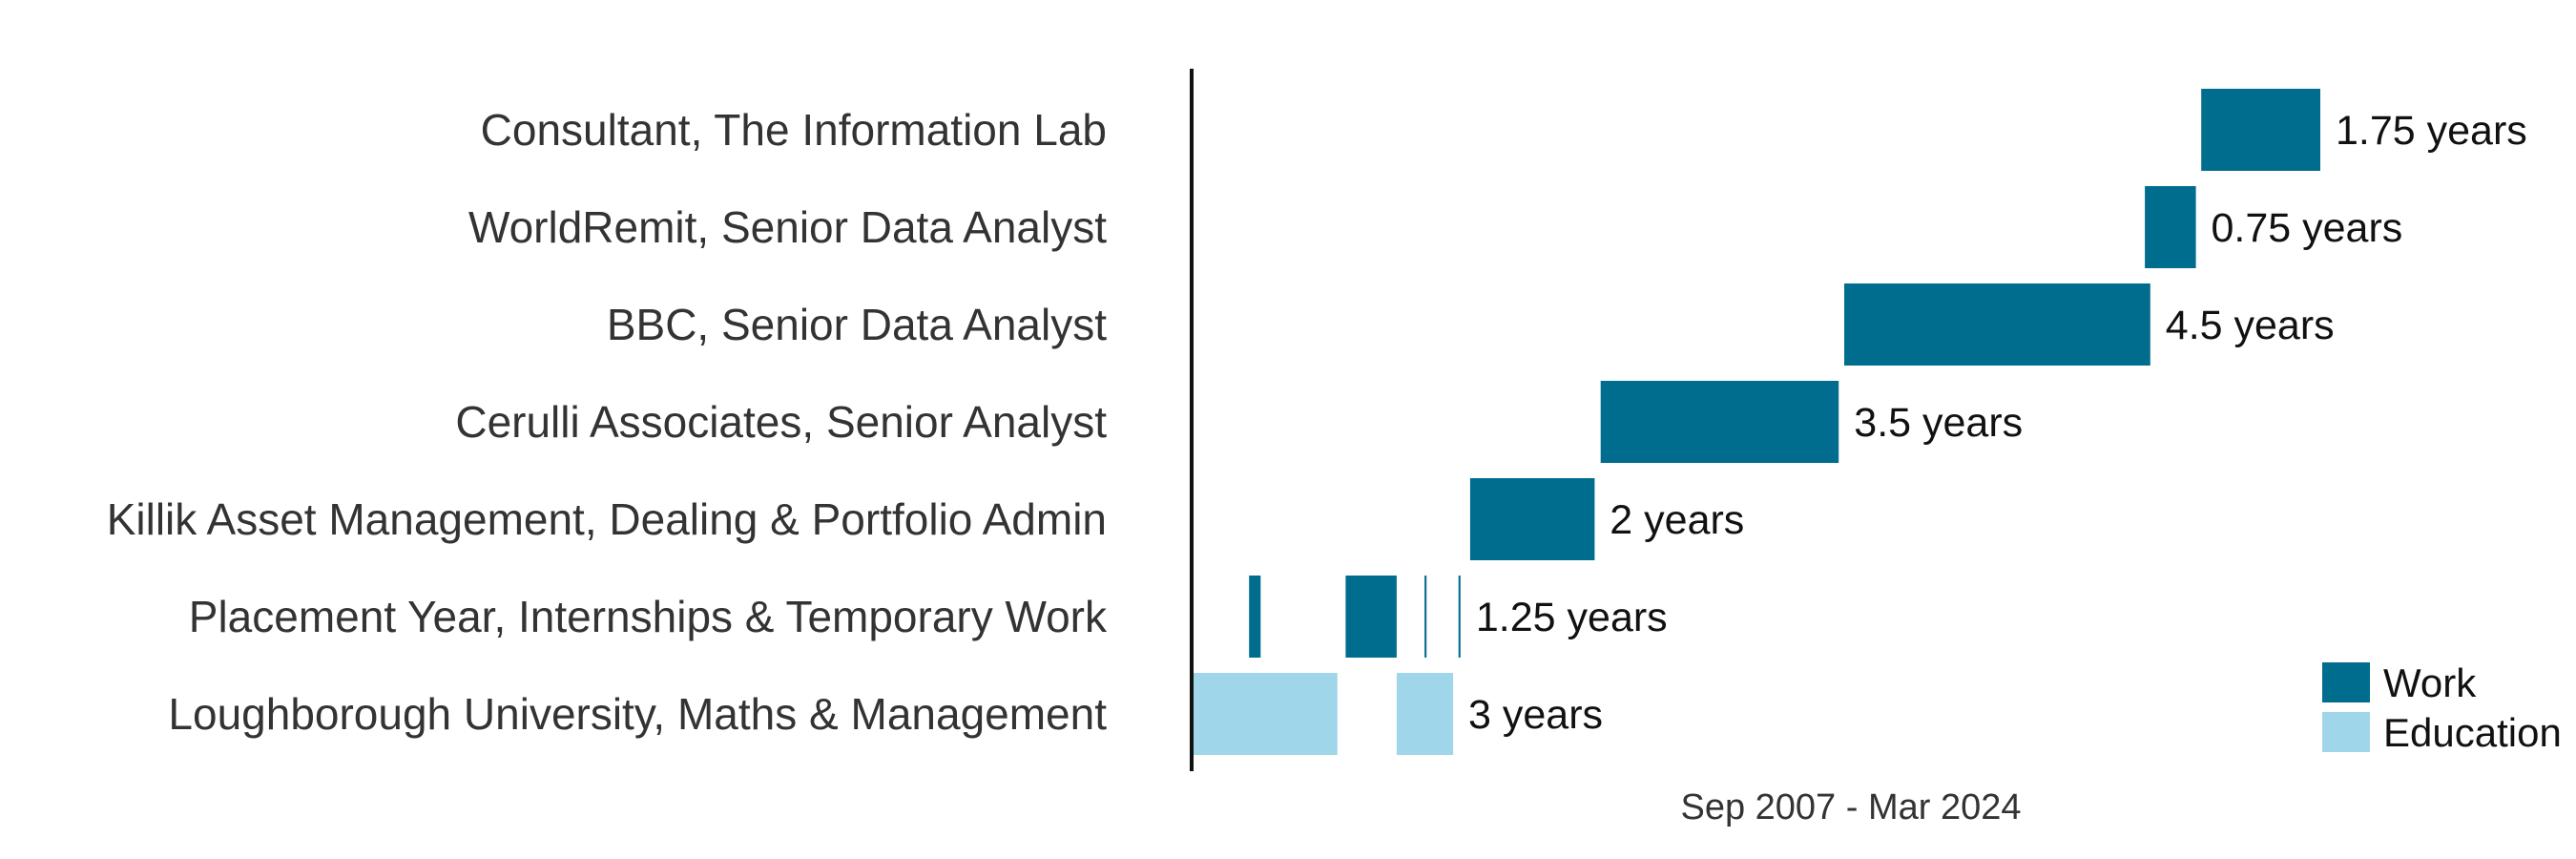 This screenshot has width=2576, height=859. I want to click on duration-label: 4.5 years, so click(2250, 325).